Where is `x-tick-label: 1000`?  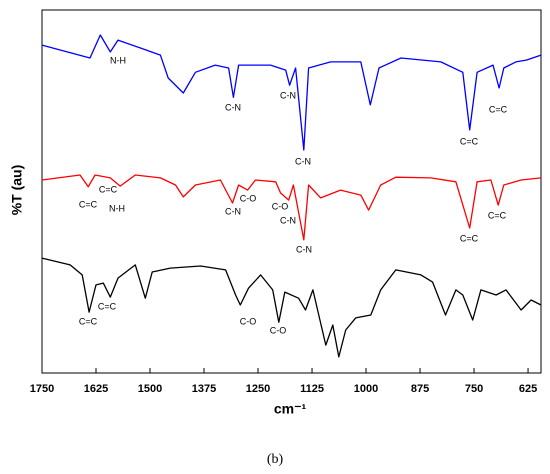
x-tick-label: 1000 is located at coordinates (366, 389).